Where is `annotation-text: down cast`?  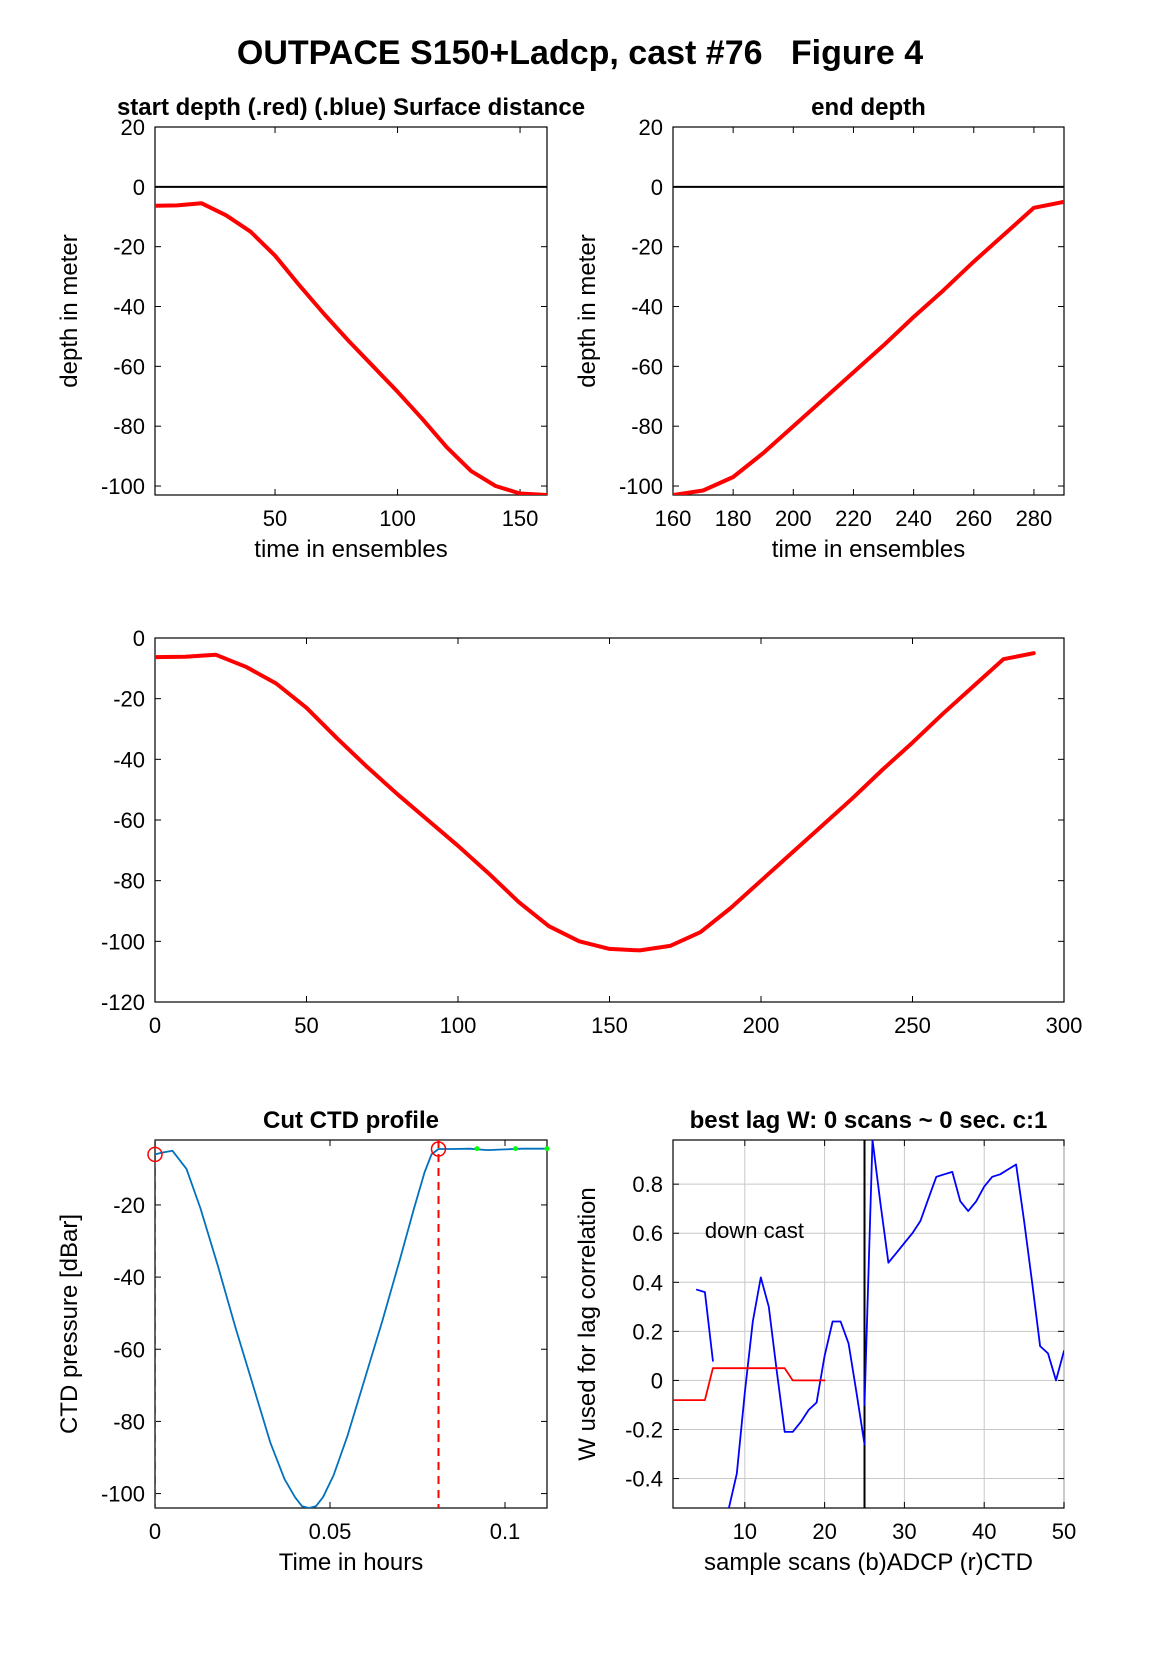
annotation-text: down cast is located at coordinates (754, 1230).